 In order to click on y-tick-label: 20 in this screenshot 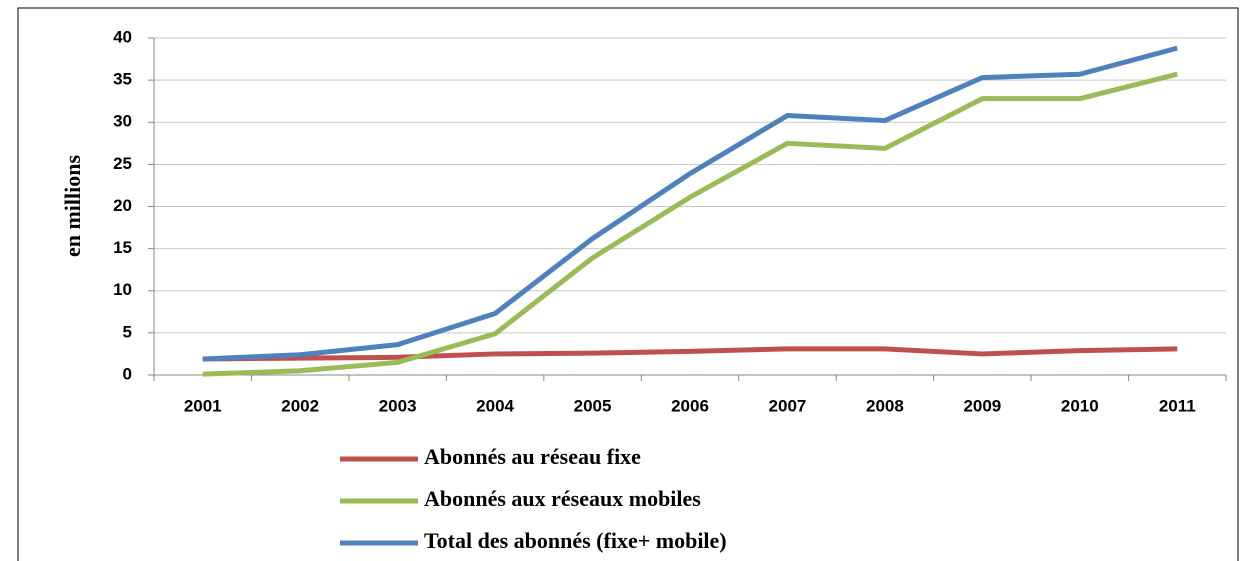, I will do `click(122, 205)`.